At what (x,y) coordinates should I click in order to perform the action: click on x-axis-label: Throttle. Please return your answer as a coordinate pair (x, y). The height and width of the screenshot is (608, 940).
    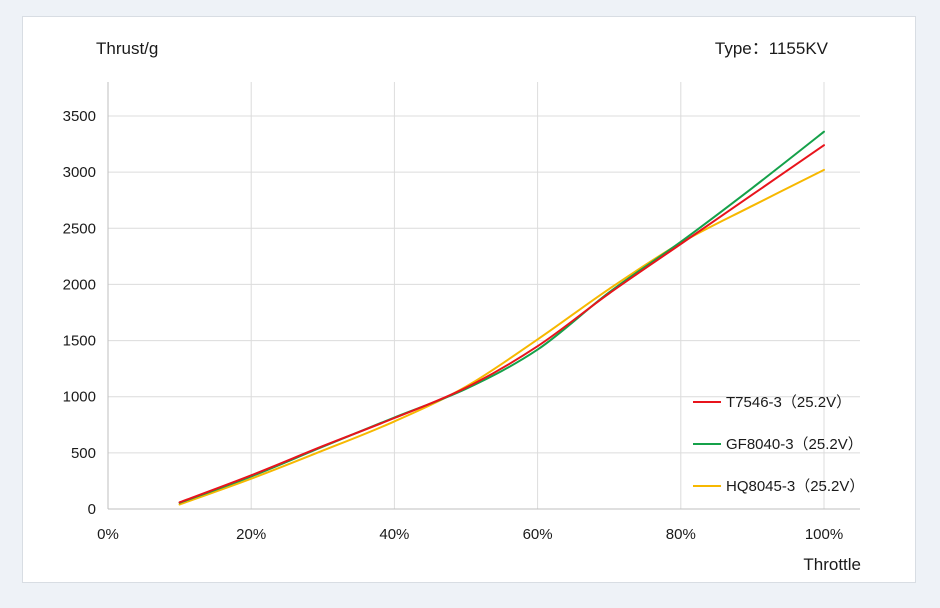
    Looking at the image, I should click on (832, 564).